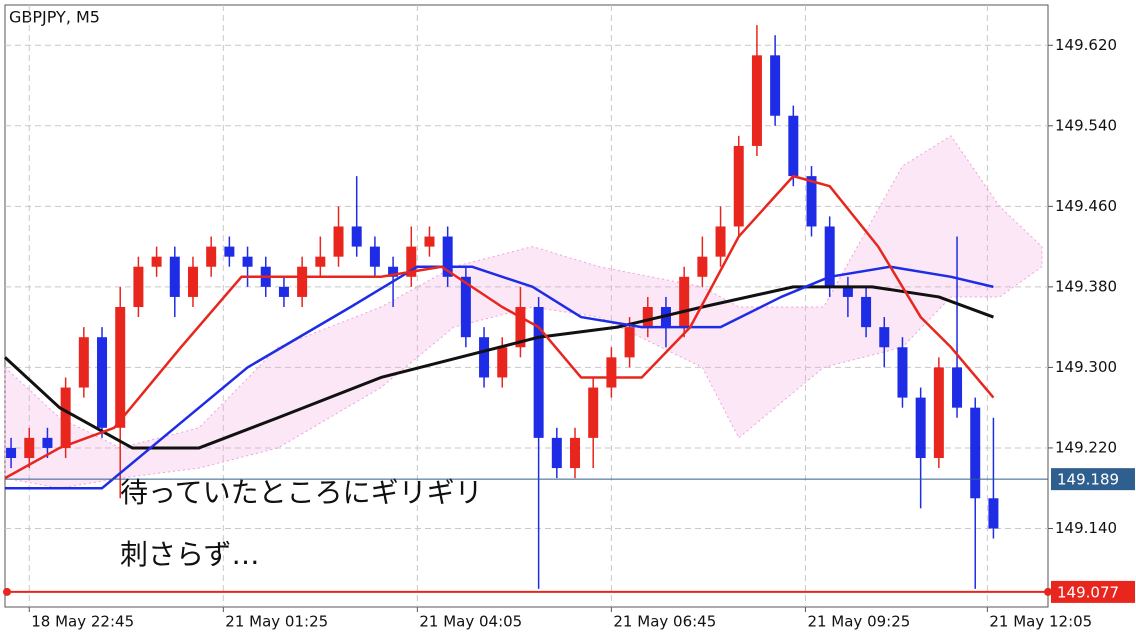  Describe the element at coordinates (1086, 206) in the screenshot. I see `y-tick-label: 149.460` at that location.